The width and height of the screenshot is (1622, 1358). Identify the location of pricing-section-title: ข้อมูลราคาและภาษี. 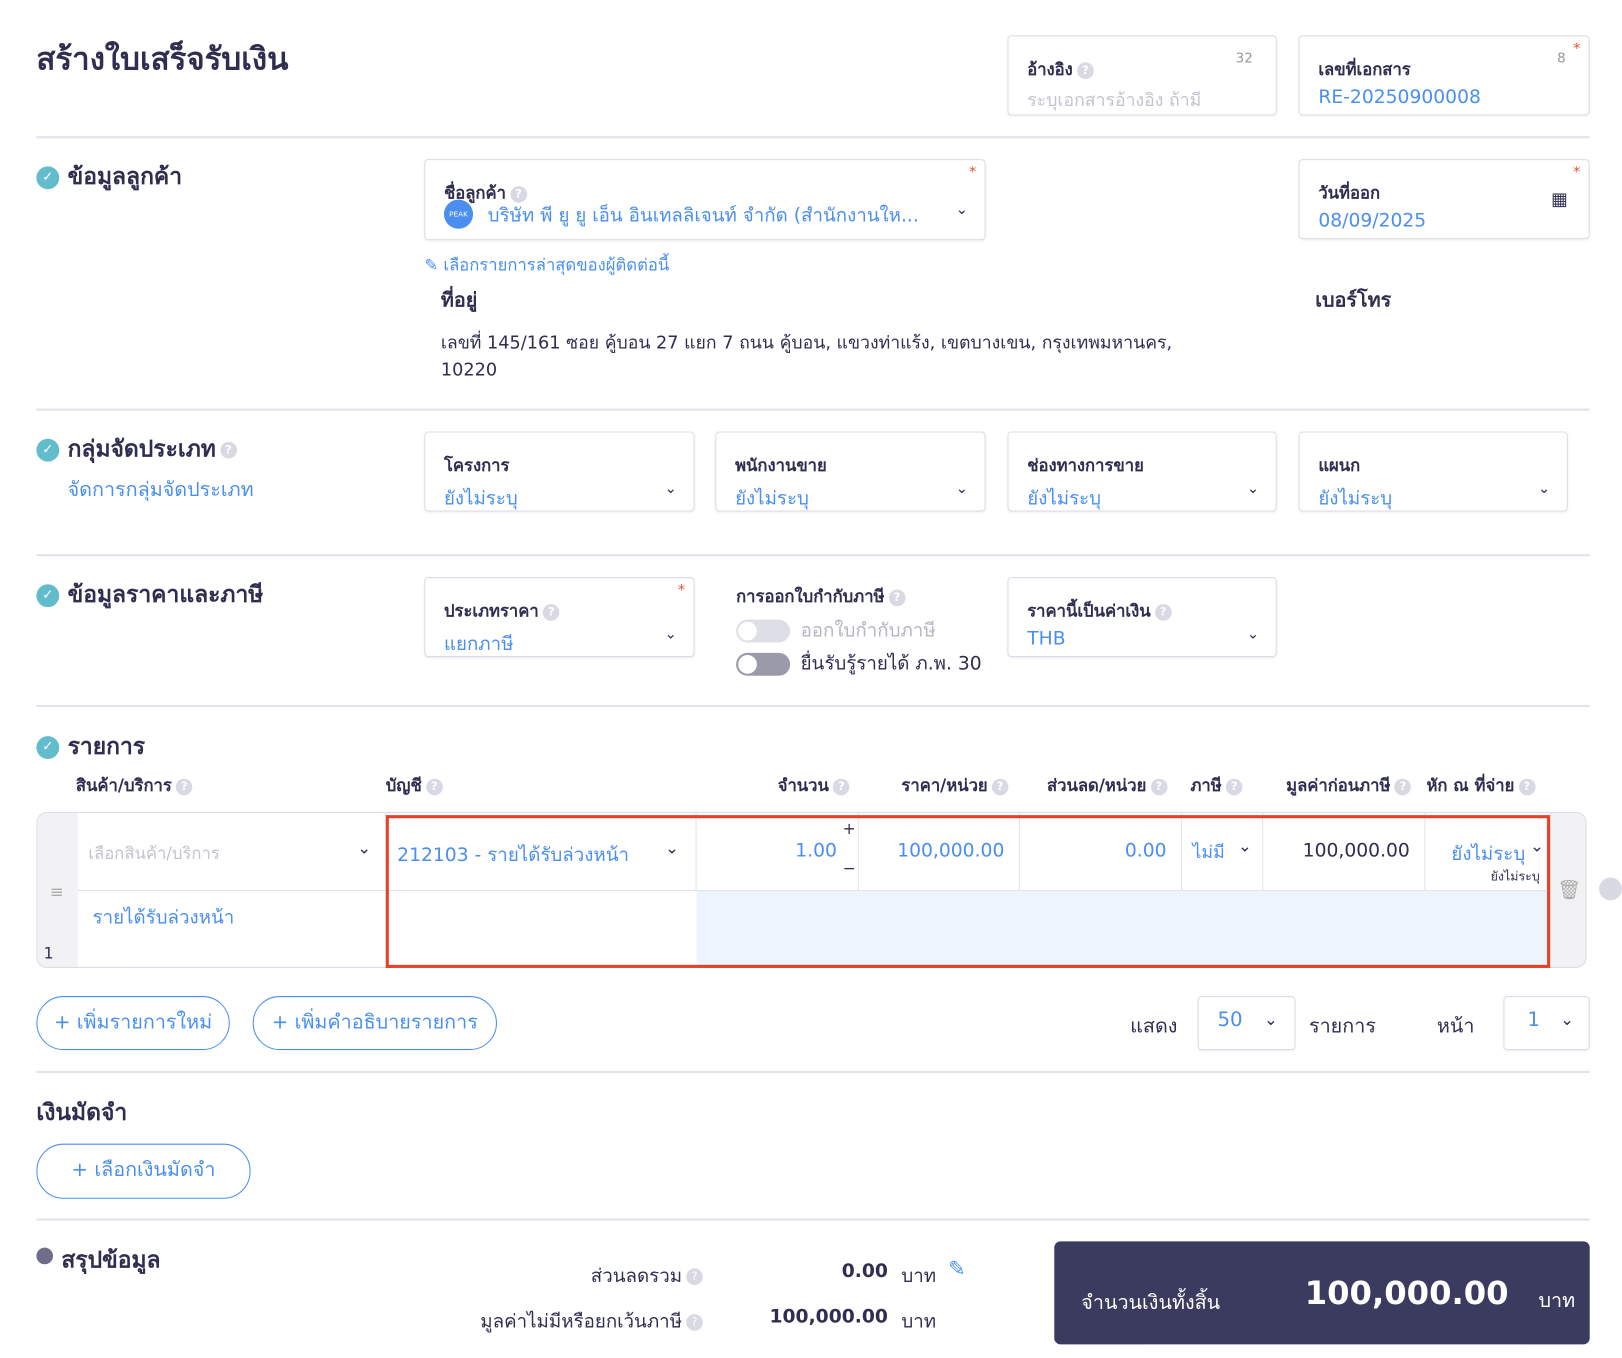
(165, 595).